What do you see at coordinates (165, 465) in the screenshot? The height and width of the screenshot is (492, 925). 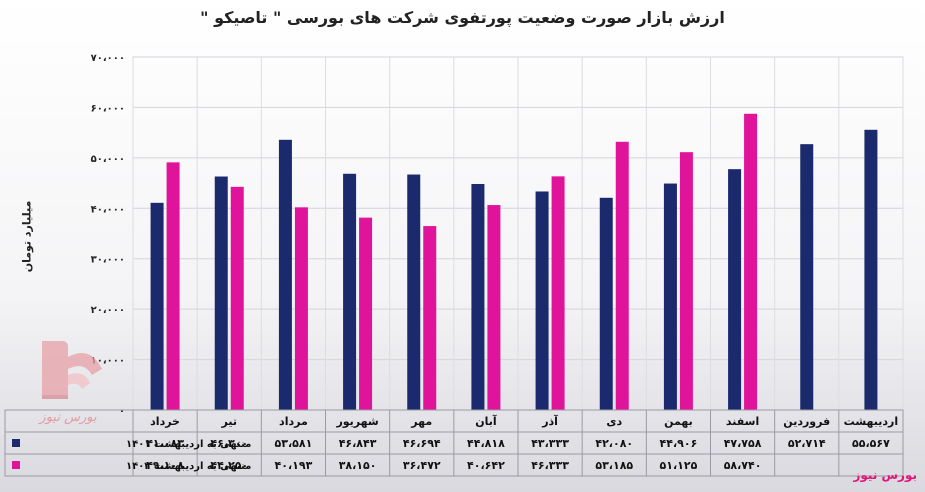 I see `data-label: ۴۹،۱۰۸` at bounding box center [165, 465].